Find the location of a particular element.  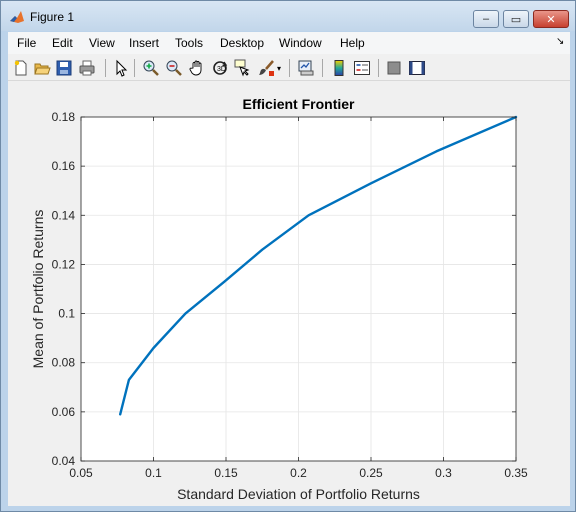

y-tick-label: 0.1 is located at coordinates (66, 314).